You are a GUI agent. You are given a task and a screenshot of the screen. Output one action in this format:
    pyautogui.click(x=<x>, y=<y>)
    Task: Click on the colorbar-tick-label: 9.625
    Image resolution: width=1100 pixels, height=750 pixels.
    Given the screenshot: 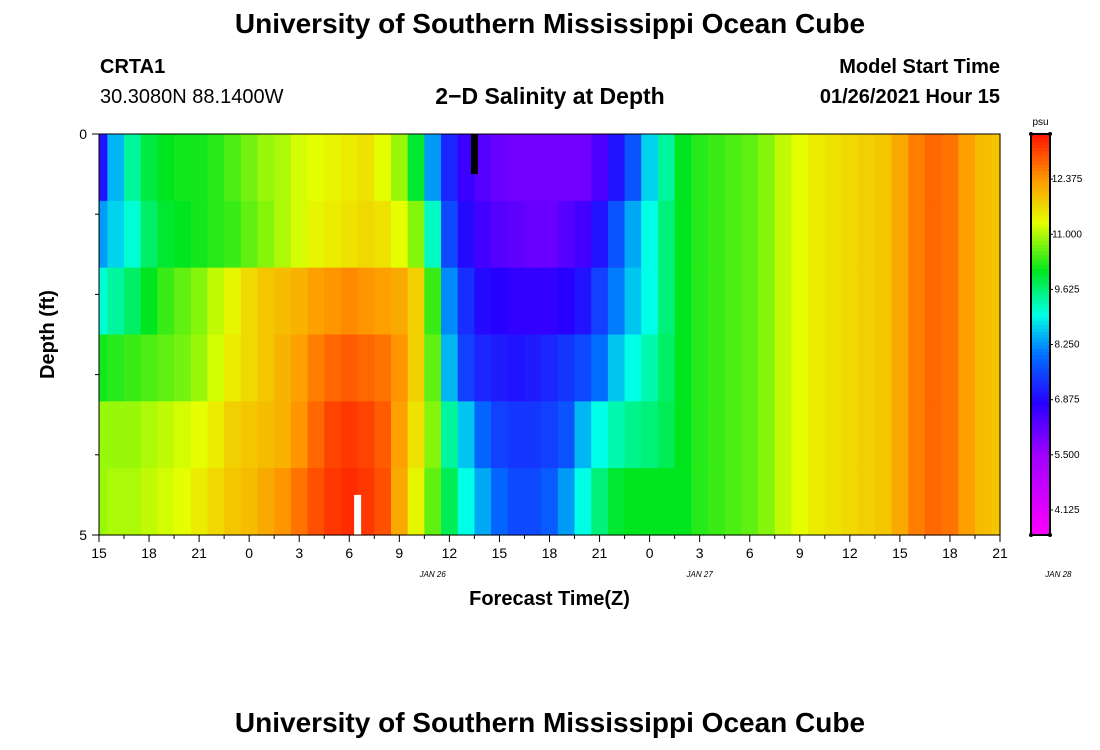 What is the action you would take?
    pyautogui.click(x=1066, y=289)
    